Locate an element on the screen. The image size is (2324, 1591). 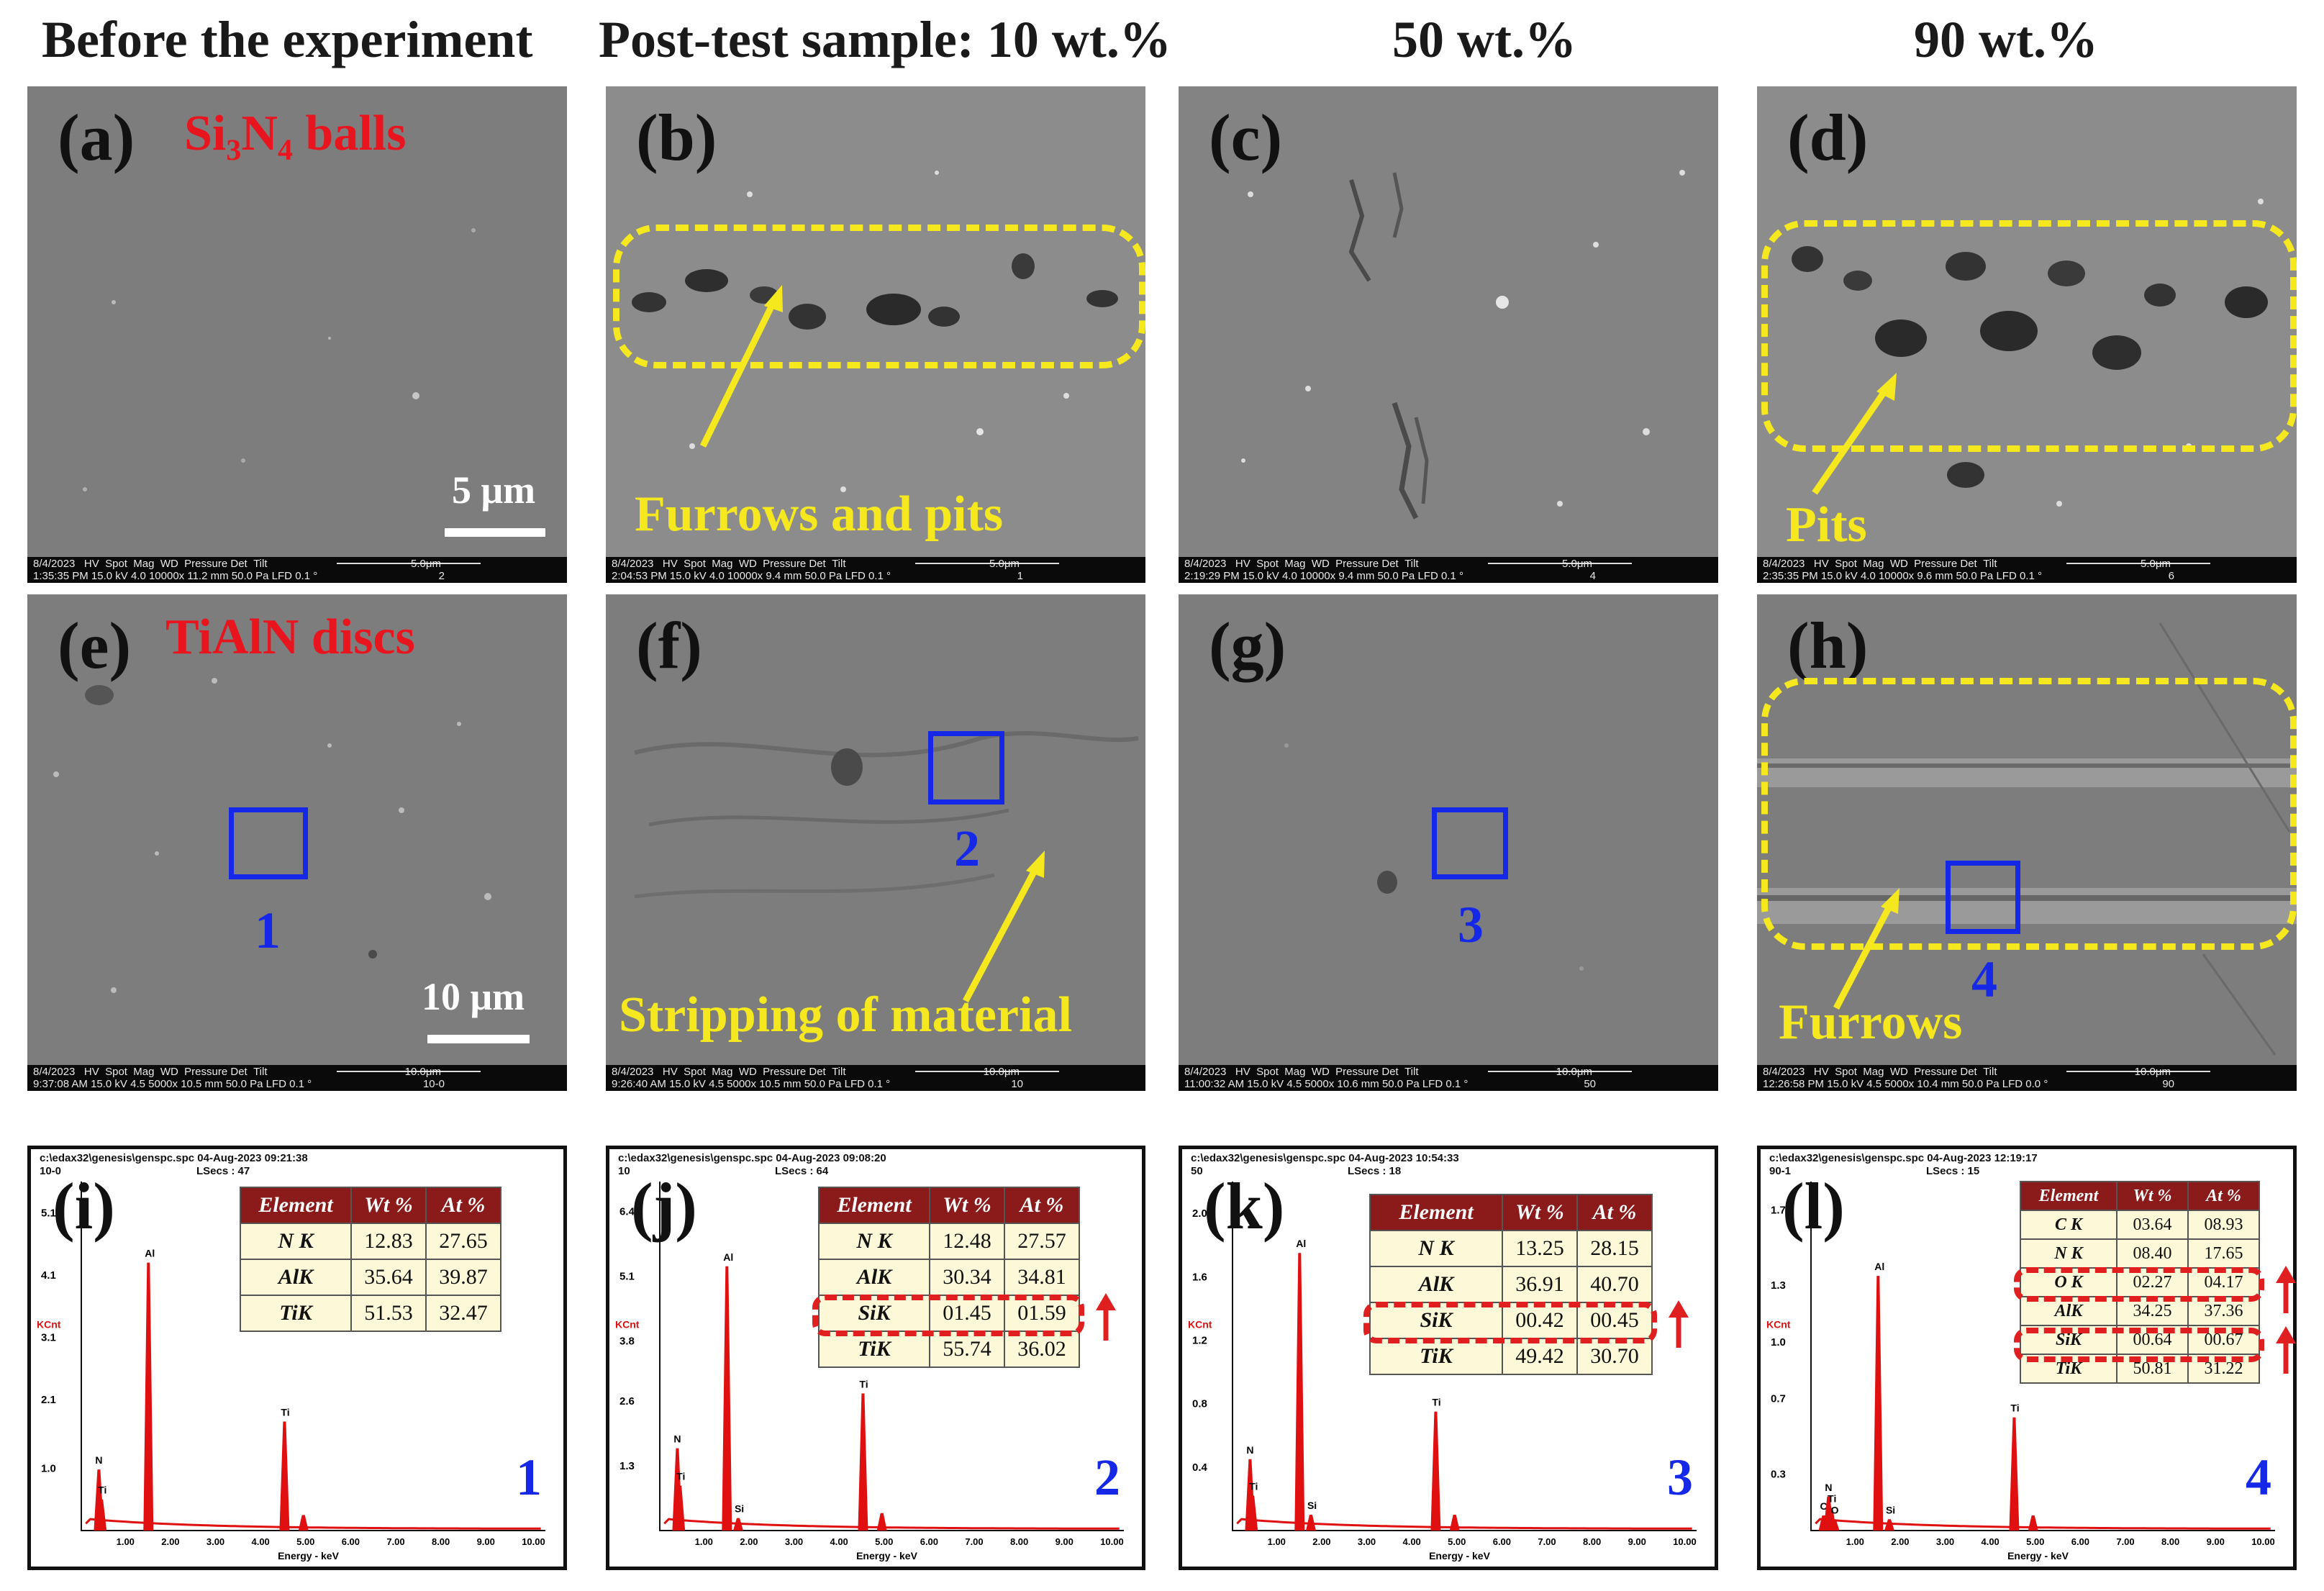
eds-y-tick-label: 2.0 is located at coordinates (1199, 1214).